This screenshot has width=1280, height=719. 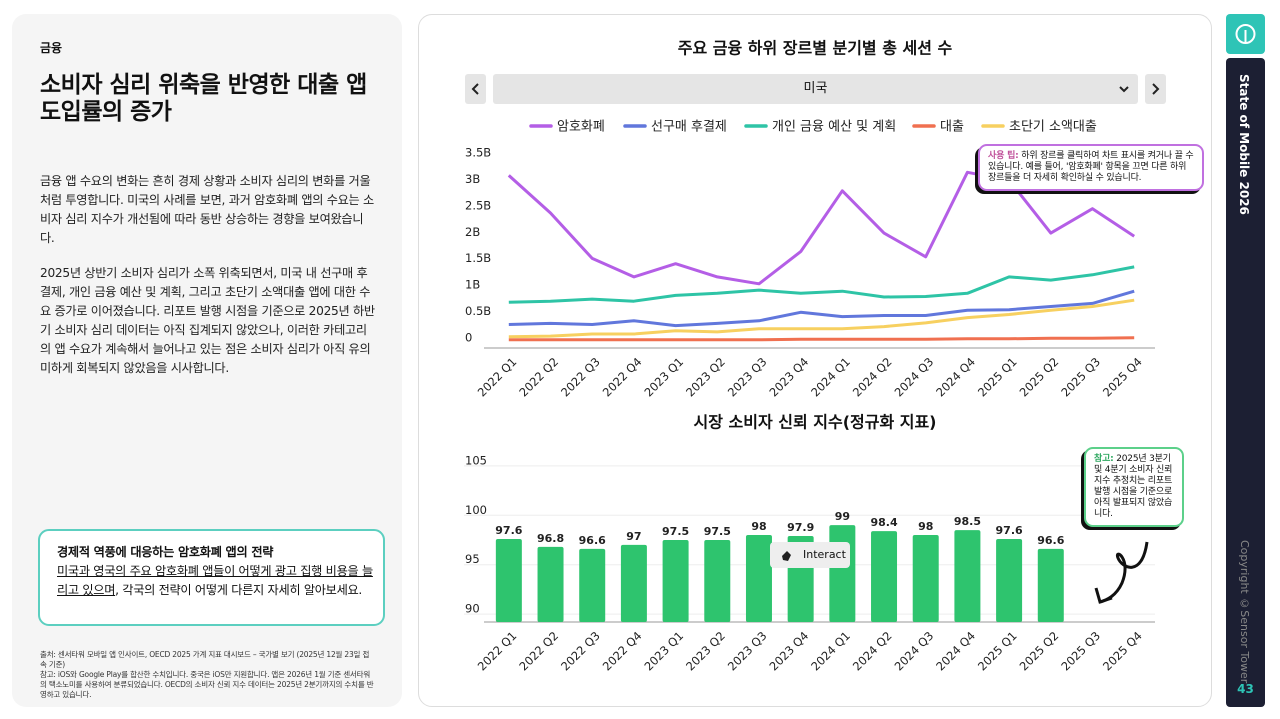 I want to click on y-tick-label: 2B, so click(x=472, y=232).